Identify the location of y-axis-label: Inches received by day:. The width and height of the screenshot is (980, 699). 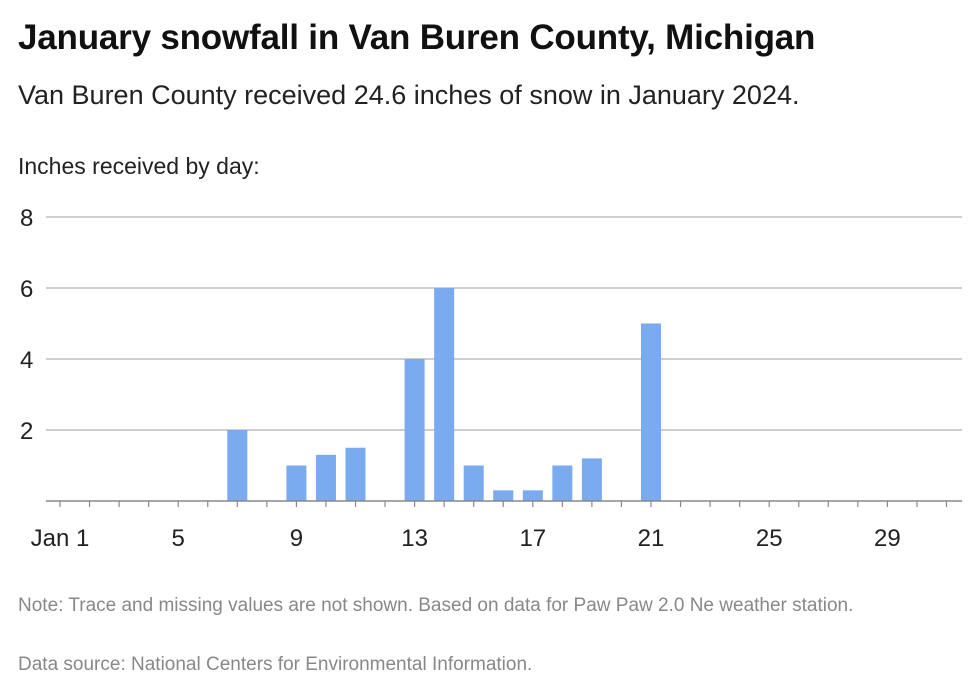
(139, 166).